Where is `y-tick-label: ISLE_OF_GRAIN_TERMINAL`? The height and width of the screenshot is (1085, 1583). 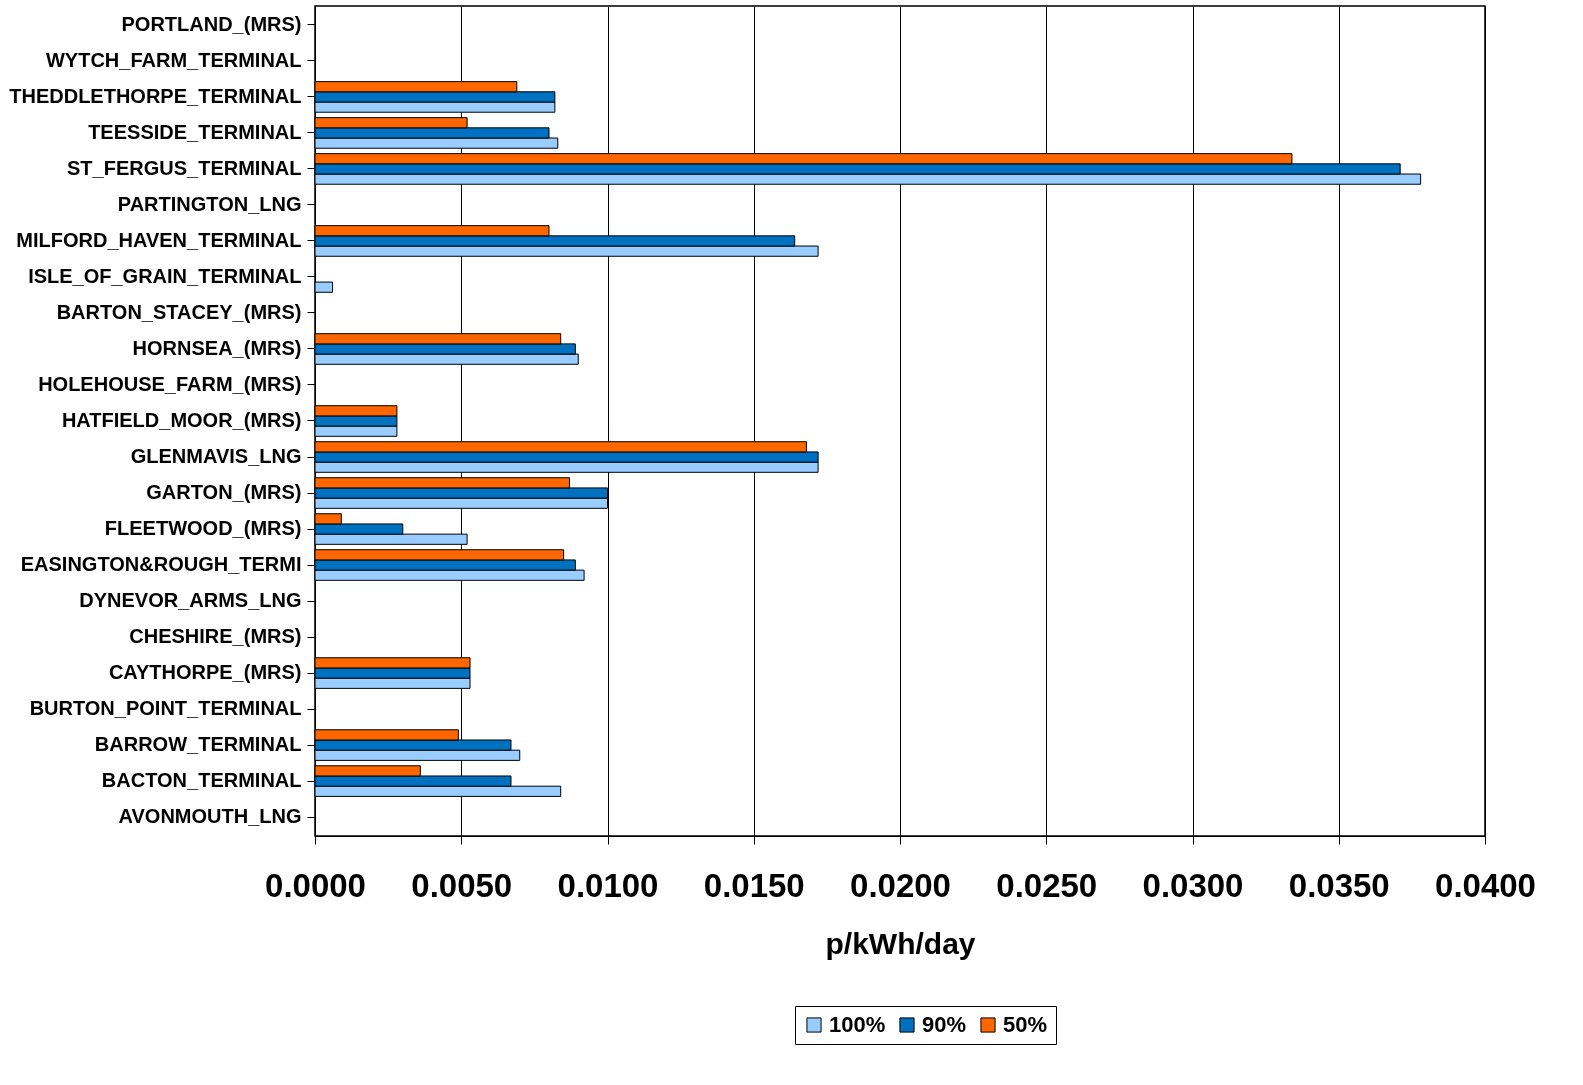
y-tick-label: ISLE_OF_GRAIN_TERMINAL is located at coordinates (165, 275).